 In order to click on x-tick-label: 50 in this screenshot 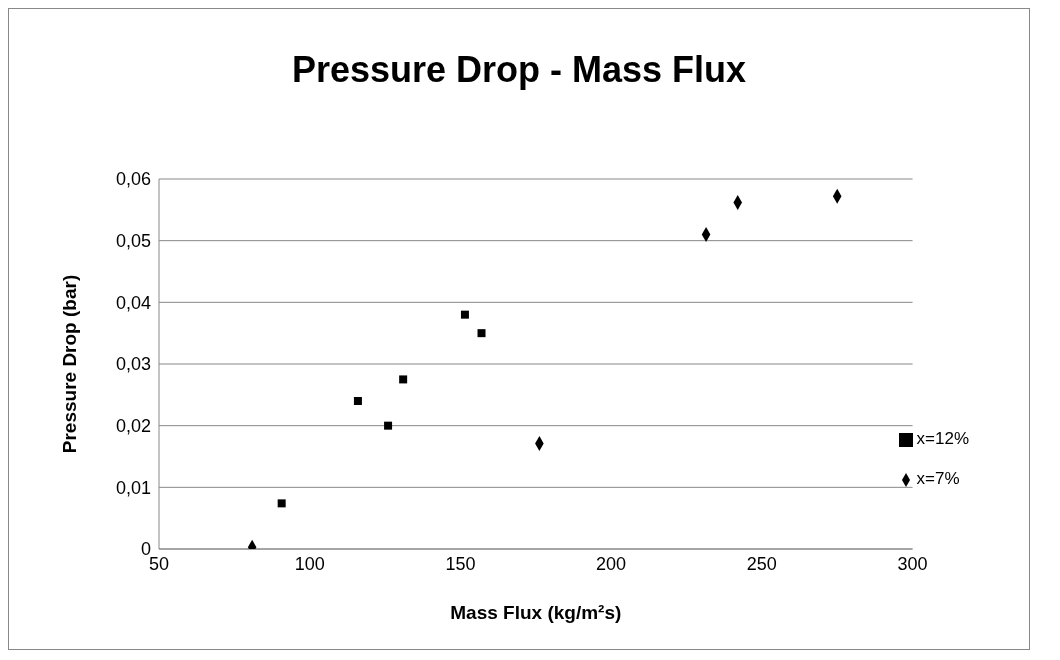, I will do `click(159, 563)`.